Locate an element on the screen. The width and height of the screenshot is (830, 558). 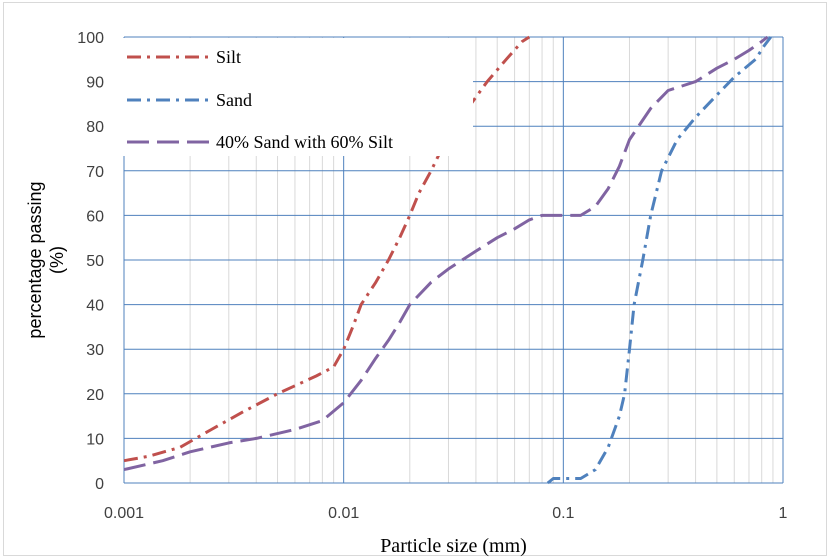
x-tick-label: 0.001 is located at coordinates (124, 513).